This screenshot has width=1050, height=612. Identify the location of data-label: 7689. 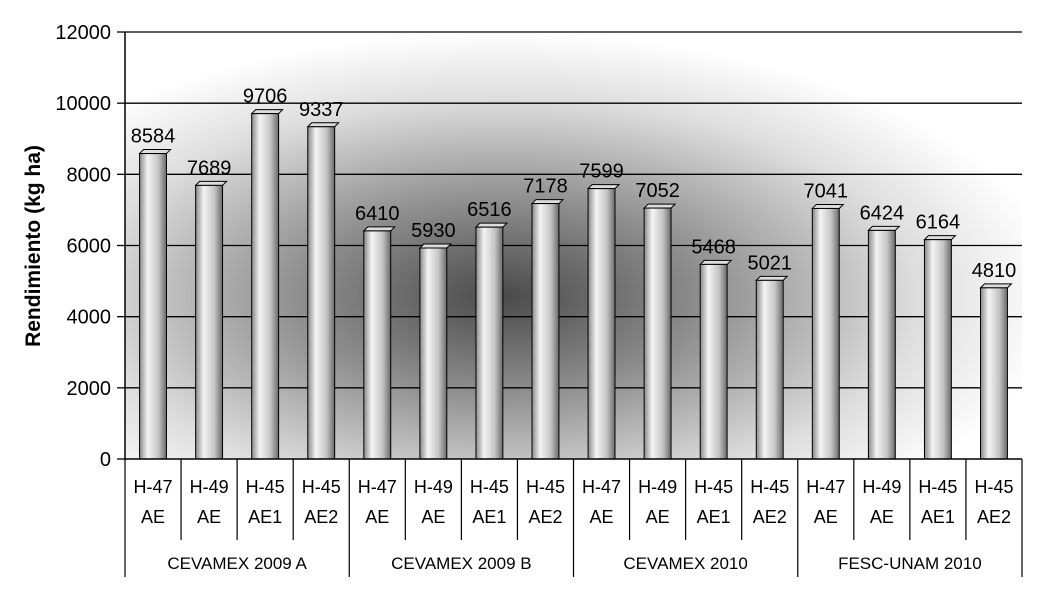
(209, 168).